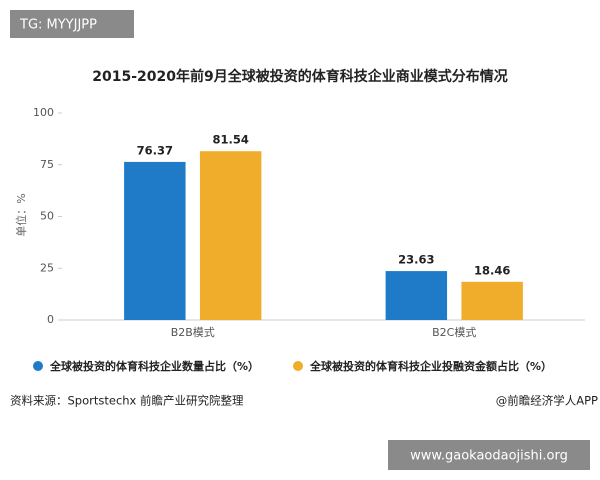  I want to click on legend-label: 全球被投资的体育科技企业数量占比（%）, so click(154, 366).